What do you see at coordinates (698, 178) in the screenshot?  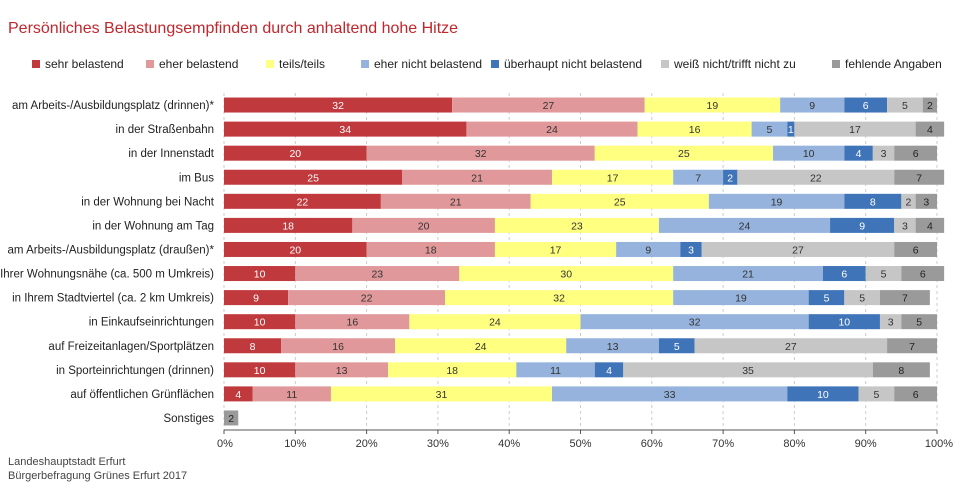 I see `data-label: 7` at bounding box center [698, 178].